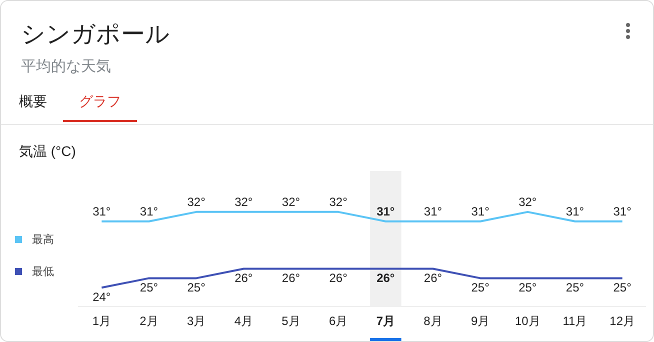  I want to click on text: 概要, so click(33, 102).